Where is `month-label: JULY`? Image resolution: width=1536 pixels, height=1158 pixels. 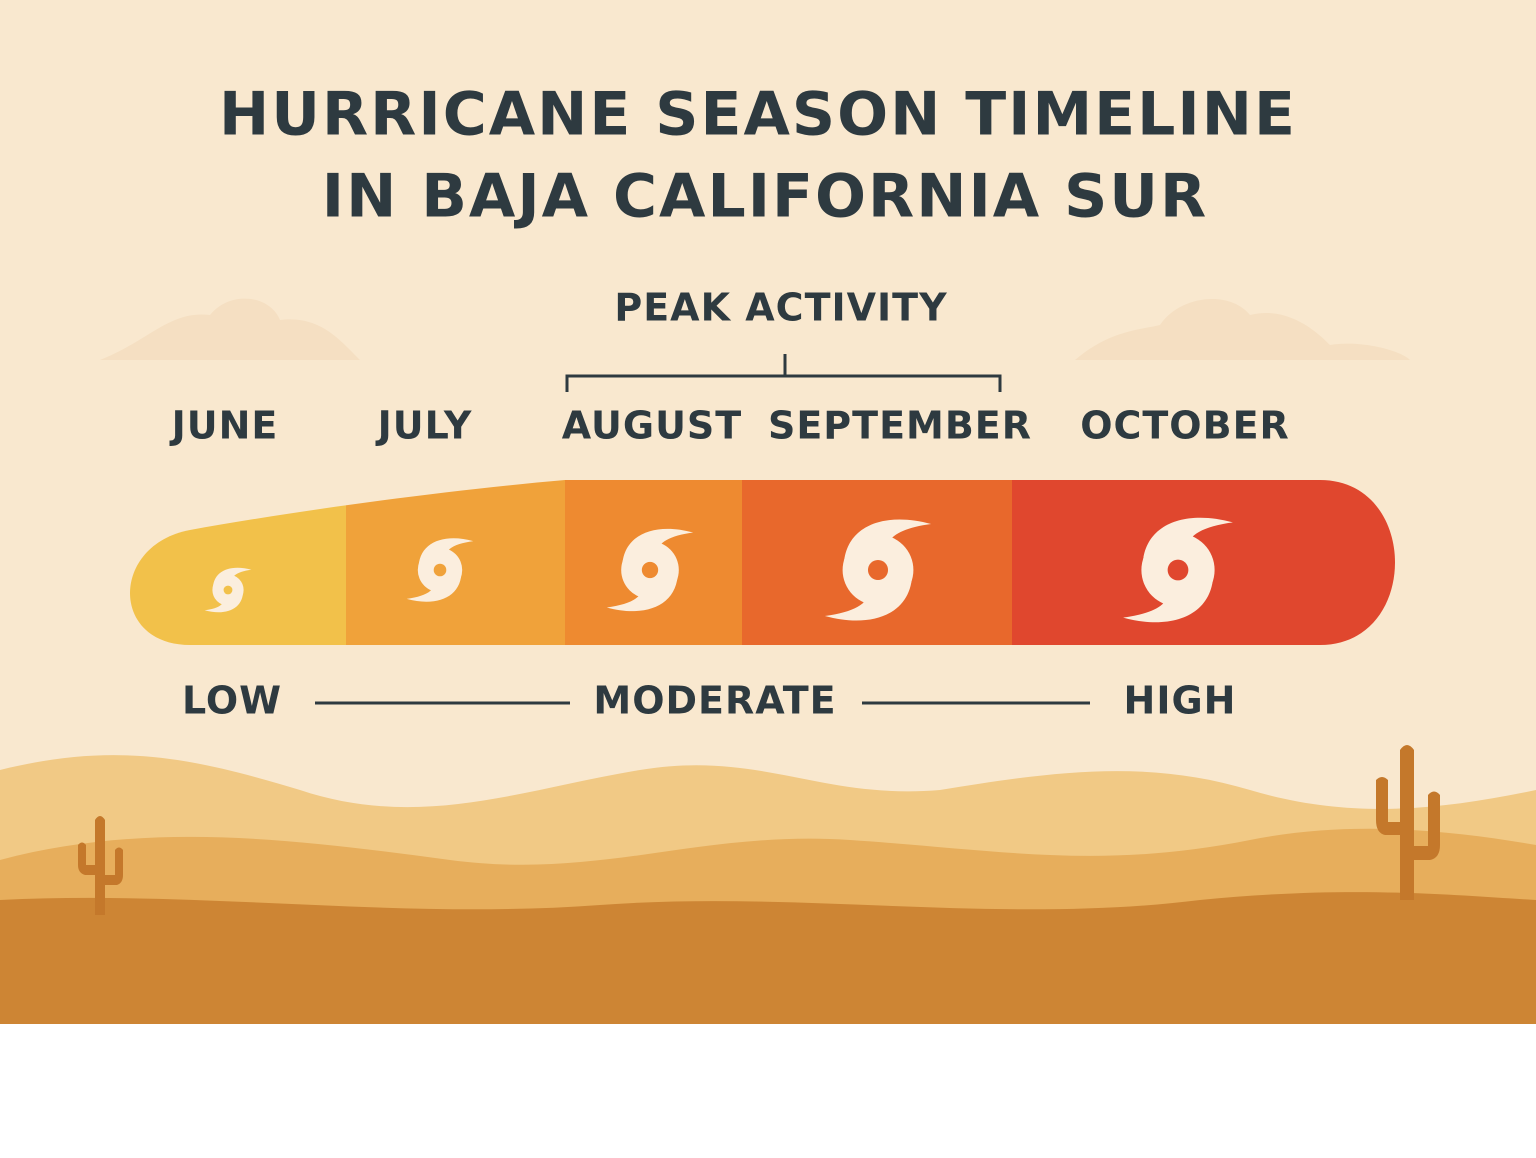 month-label: JULY is located at coordinates (424, 426).